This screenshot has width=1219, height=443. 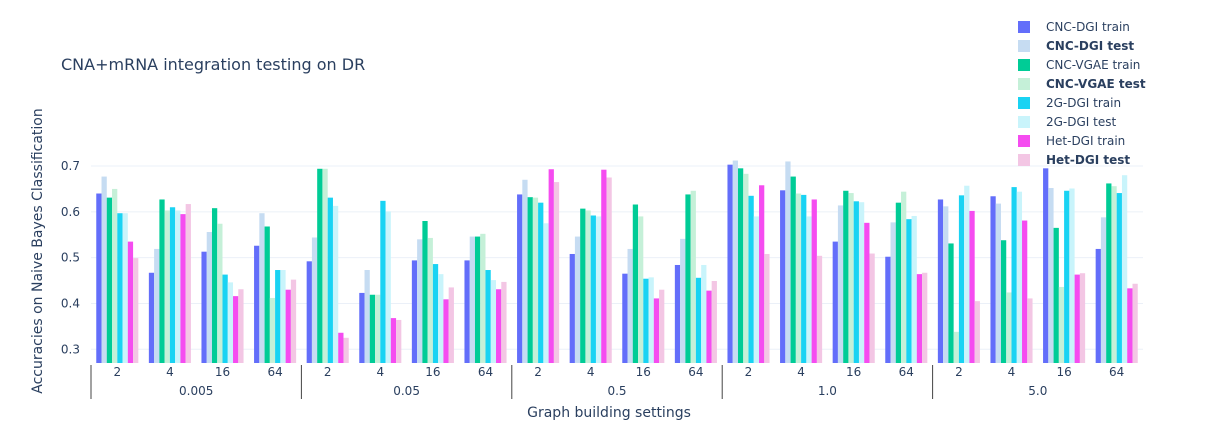 I want to click on legend-item: Het-DGI train, so click(x=1082, y=140).